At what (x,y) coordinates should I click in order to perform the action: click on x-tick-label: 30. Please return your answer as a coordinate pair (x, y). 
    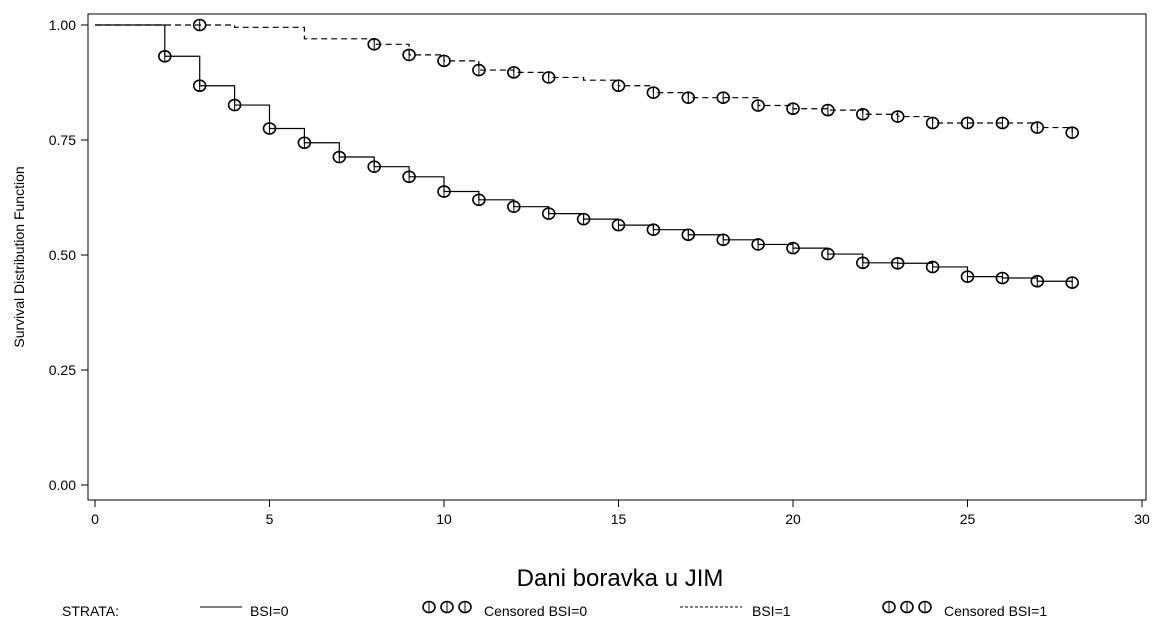
    Looking at the image, I should click on (1142, 519).